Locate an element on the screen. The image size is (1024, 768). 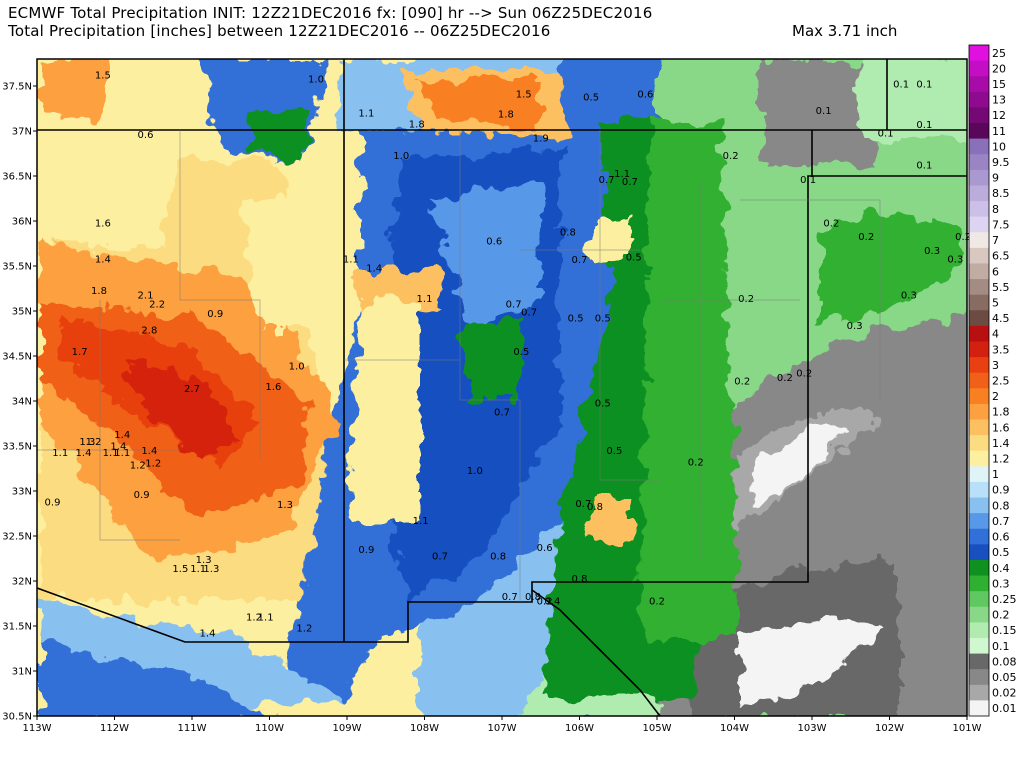
colorbar-label: 1.6 is located at coordinates (1001, 427).